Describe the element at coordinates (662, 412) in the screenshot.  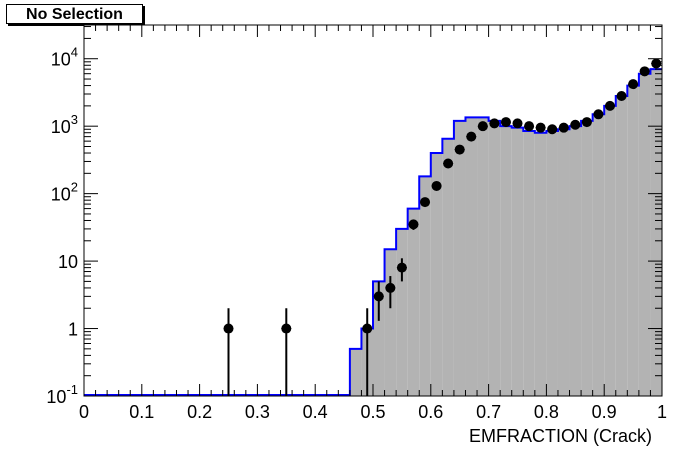
I see `x-tick-label: 1` at that location.